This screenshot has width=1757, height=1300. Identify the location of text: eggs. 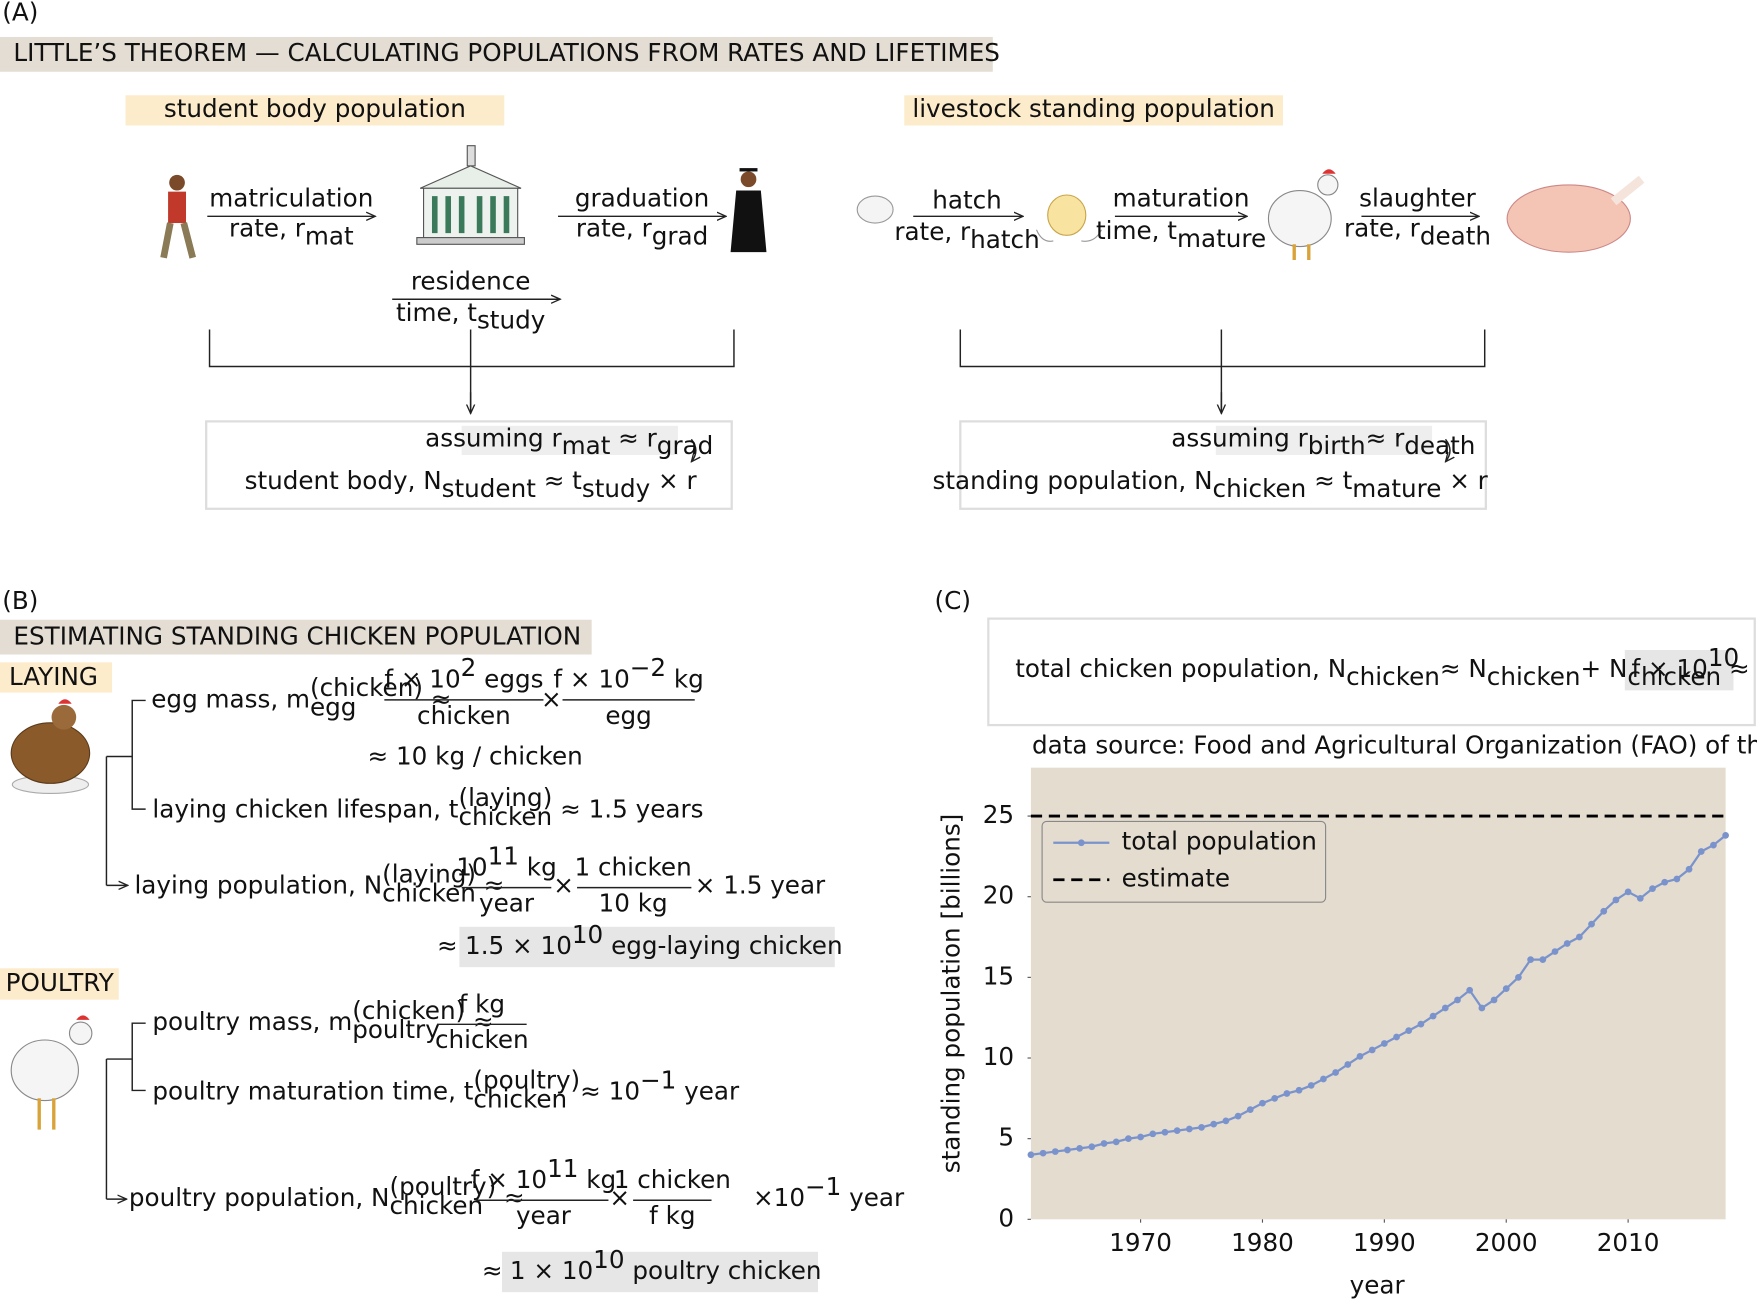
(509, 678).